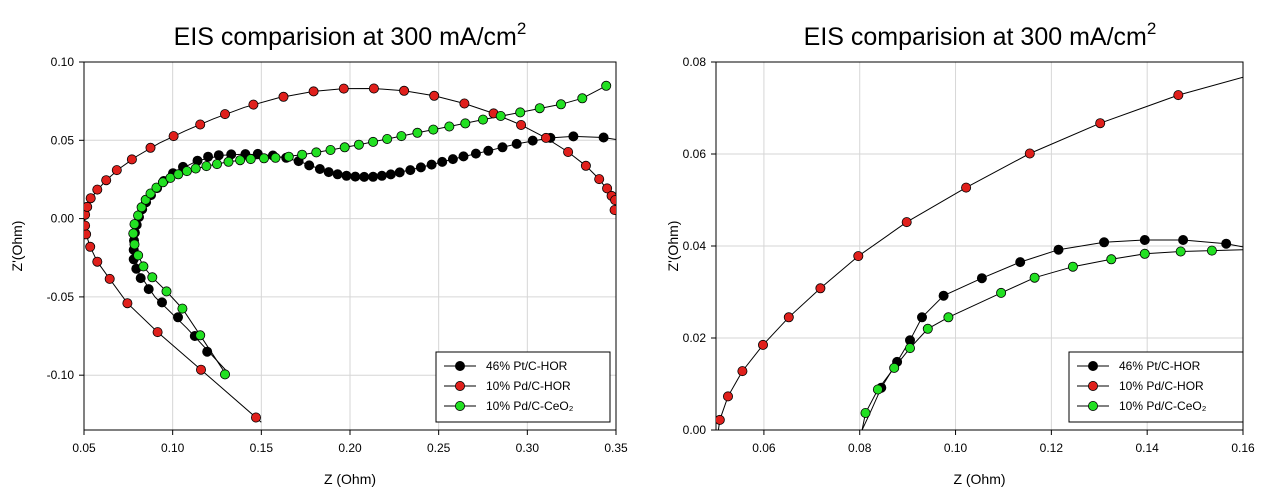  Describe the element at coordinates (1243, 448) in the screenshot. I see `x-tick-label: 0.16` at that location.